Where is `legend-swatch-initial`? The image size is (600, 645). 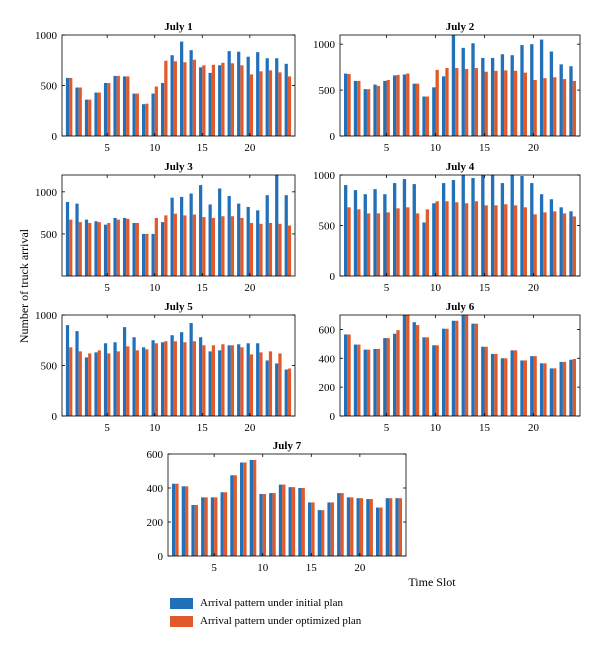 legend-swatch-initial is located at coordinates (181, 603).